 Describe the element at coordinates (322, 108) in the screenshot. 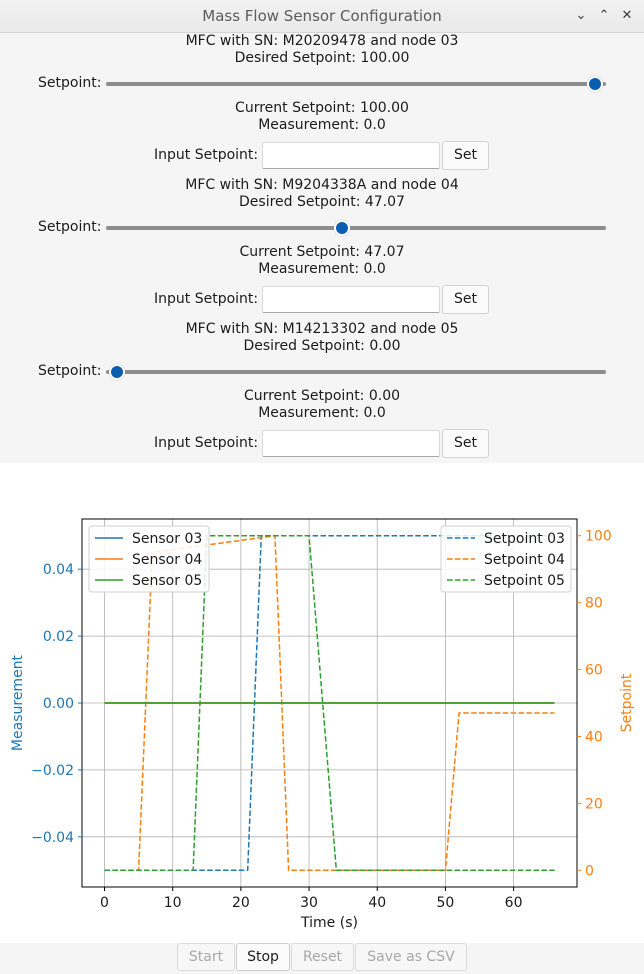

I see `current-setpoint: Current Setpoint: 100.00` at that location.